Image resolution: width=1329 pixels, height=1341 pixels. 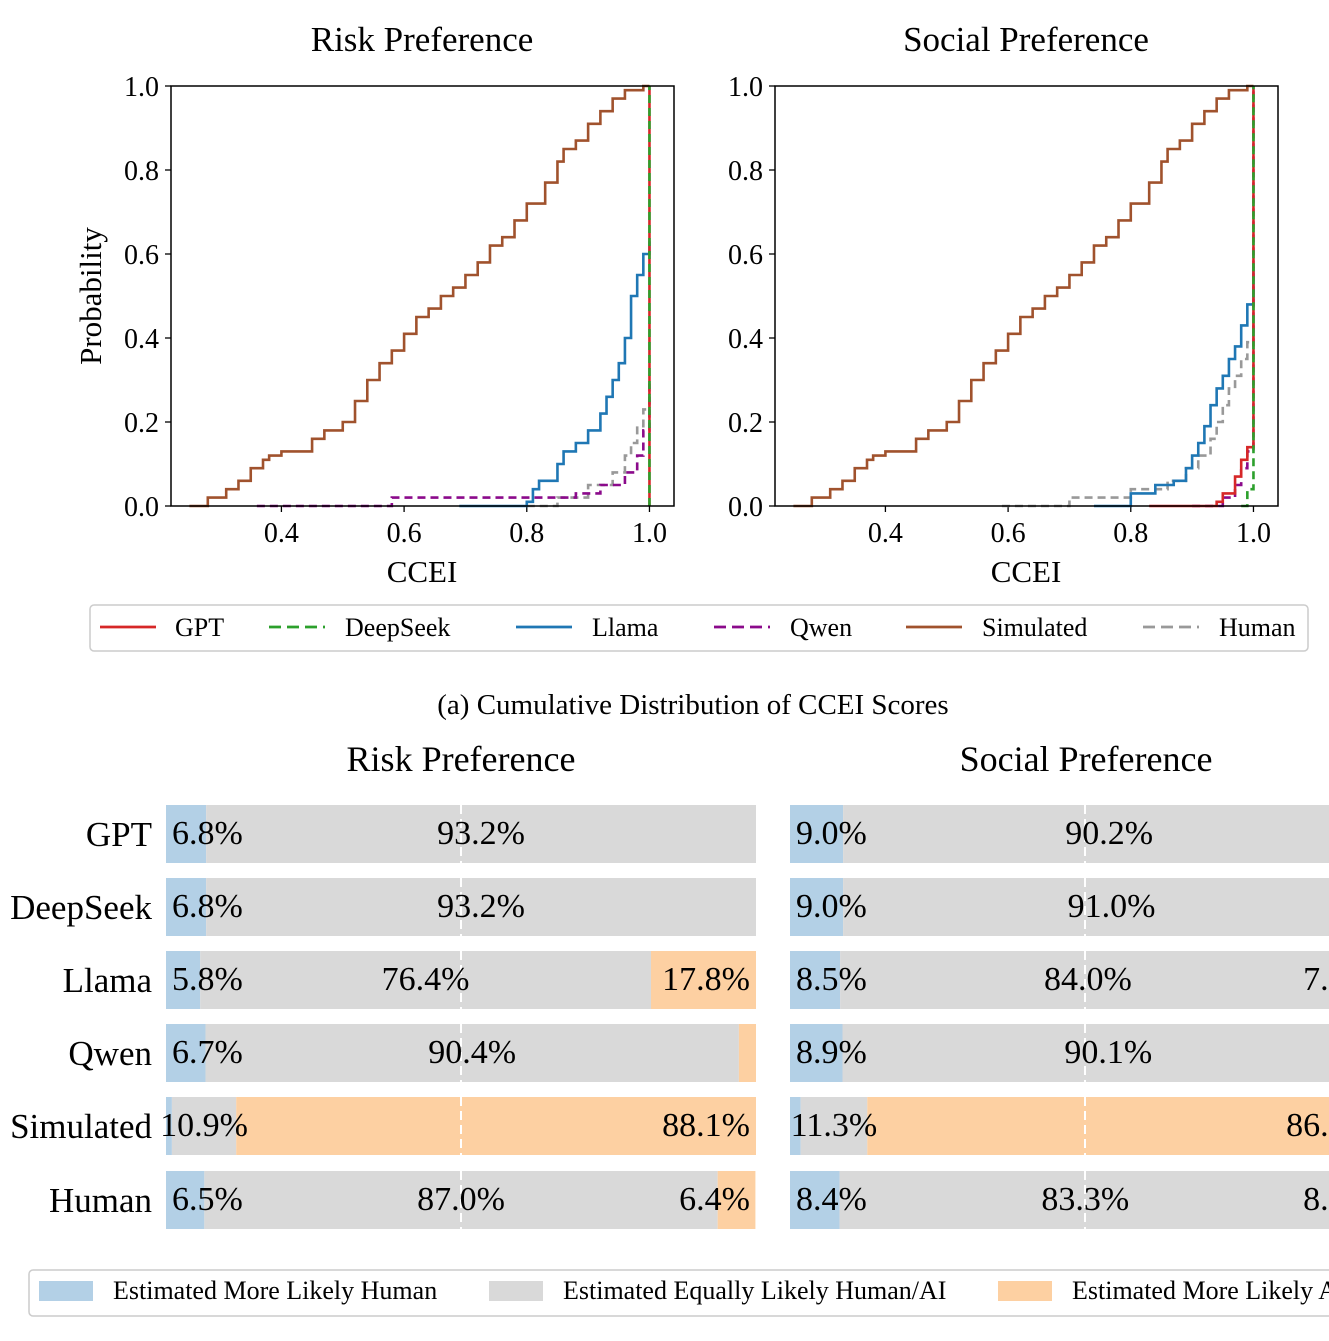 I want to click on bar-data-label: 83.3%, so click(x=1085, y=1199).